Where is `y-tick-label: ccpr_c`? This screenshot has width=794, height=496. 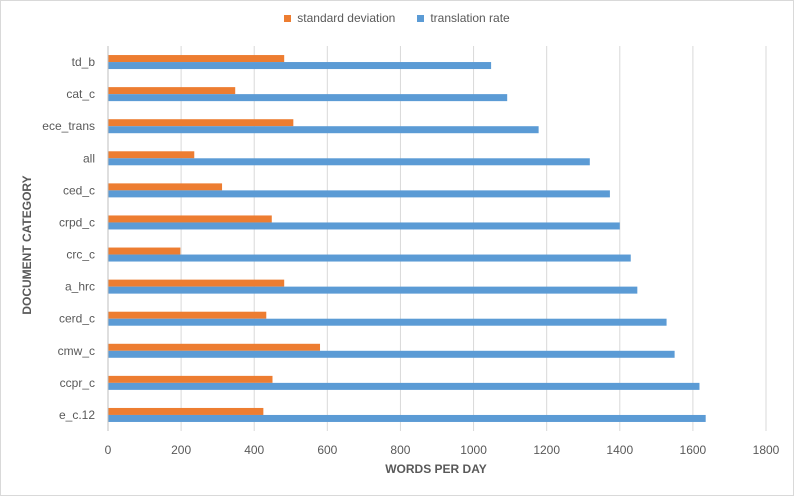
y-tick-label: ccpr_c is located at coordinates (77, 383).